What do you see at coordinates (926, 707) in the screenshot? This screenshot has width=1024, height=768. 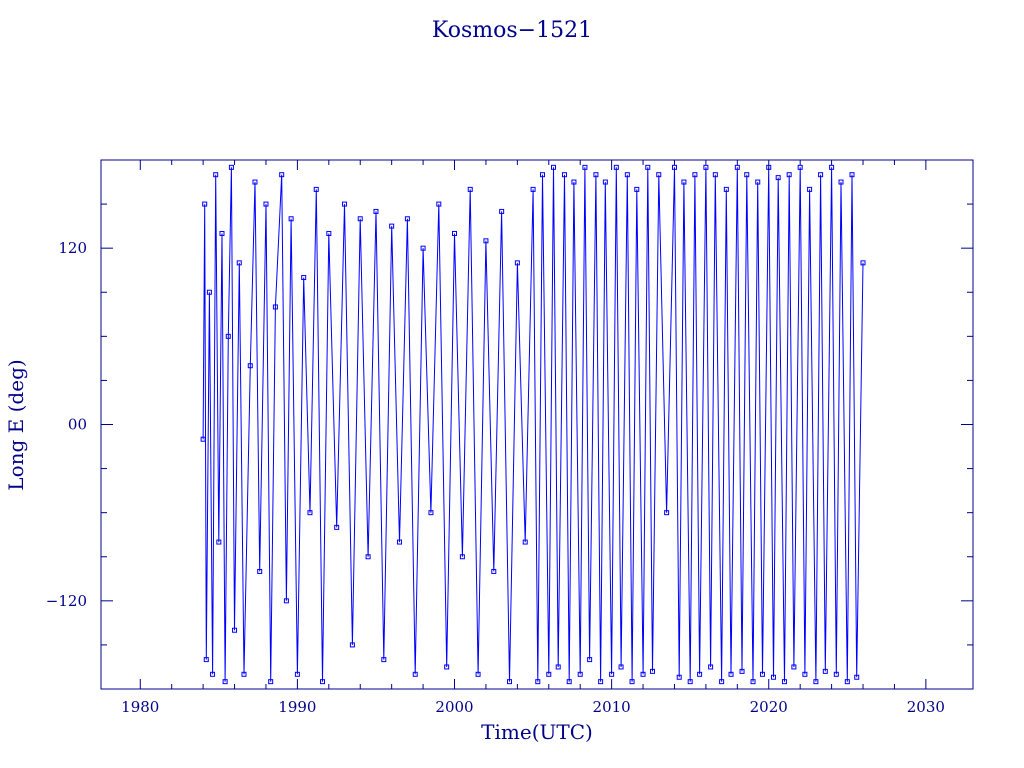 I see `x-tick-label: 2030` at bounding box center [926, 707].